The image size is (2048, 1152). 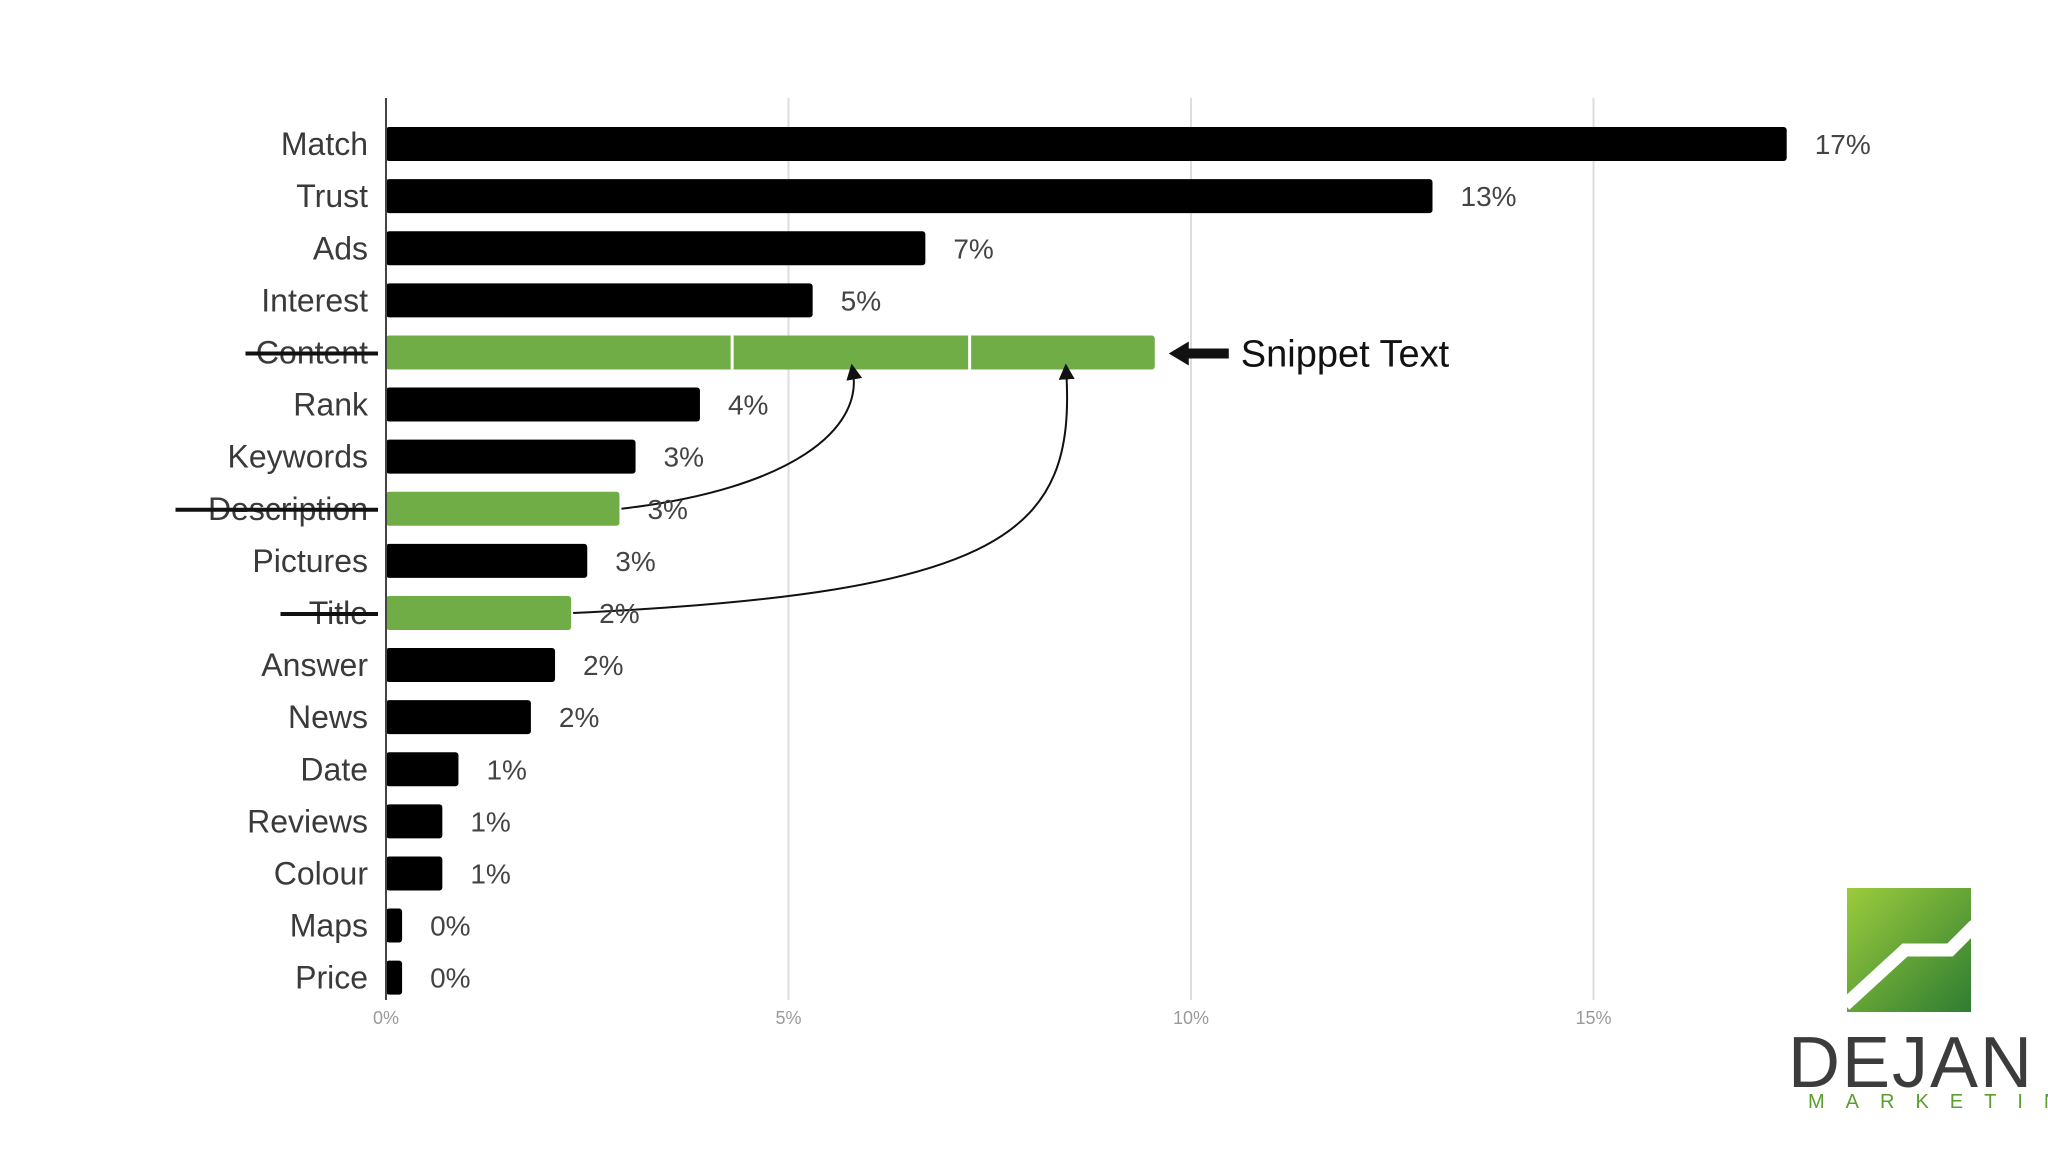 I want to click on category-label-price: Price, so click(x=331, y=978).